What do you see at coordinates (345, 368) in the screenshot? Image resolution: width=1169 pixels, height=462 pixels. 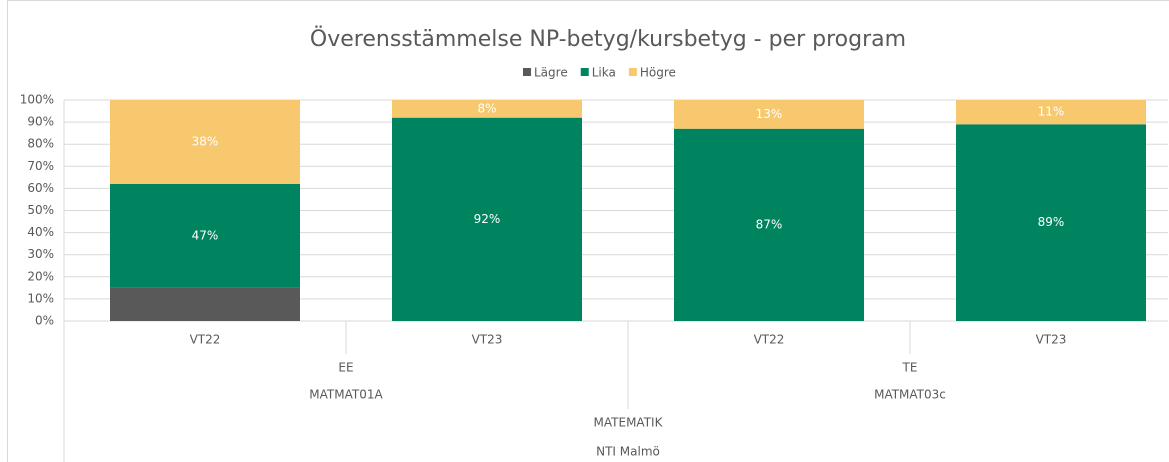 I see `category-label: EE` at bounding box center [345, 368].